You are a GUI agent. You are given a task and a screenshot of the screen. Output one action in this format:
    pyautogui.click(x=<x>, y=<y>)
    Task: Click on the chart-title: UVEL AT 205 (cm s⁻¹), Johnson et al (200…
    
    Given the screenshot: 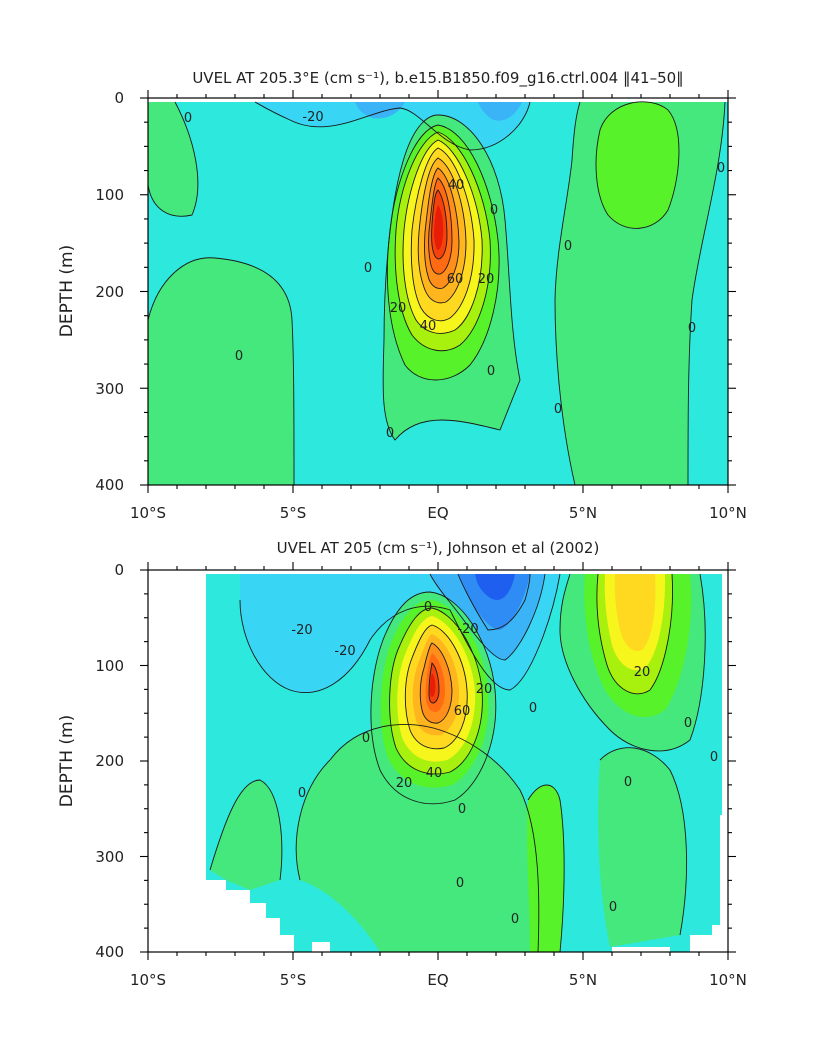 What is the action you would take?
    pyautogui.click(x=438, y=548)
    